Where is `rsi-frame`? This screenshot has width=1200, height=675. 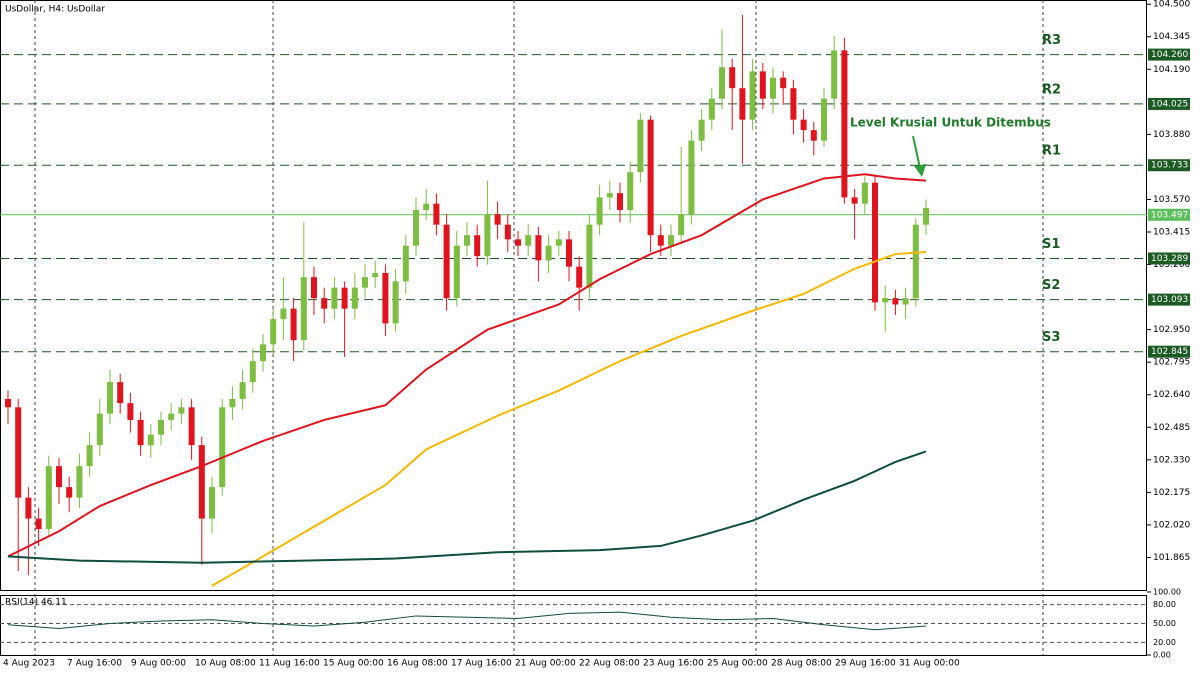 rsi-frame is located at coordinates (573, 625).